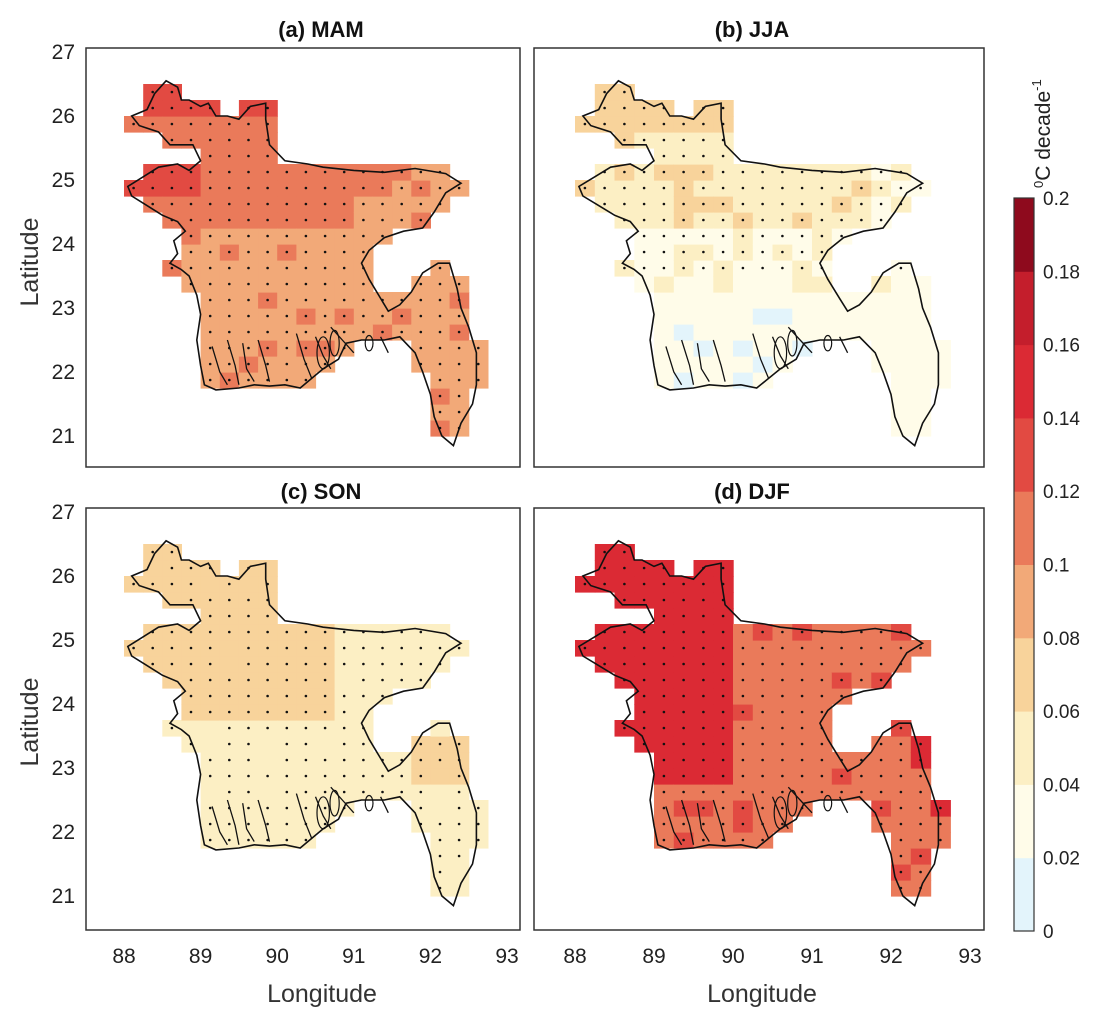 Image resolution: width=1097 pixels, height=1019 pixels. What do you see at coordinates (63, 180) in the screenshot?
I see `y-tick-label: 25` at bounding box center [63, 180].